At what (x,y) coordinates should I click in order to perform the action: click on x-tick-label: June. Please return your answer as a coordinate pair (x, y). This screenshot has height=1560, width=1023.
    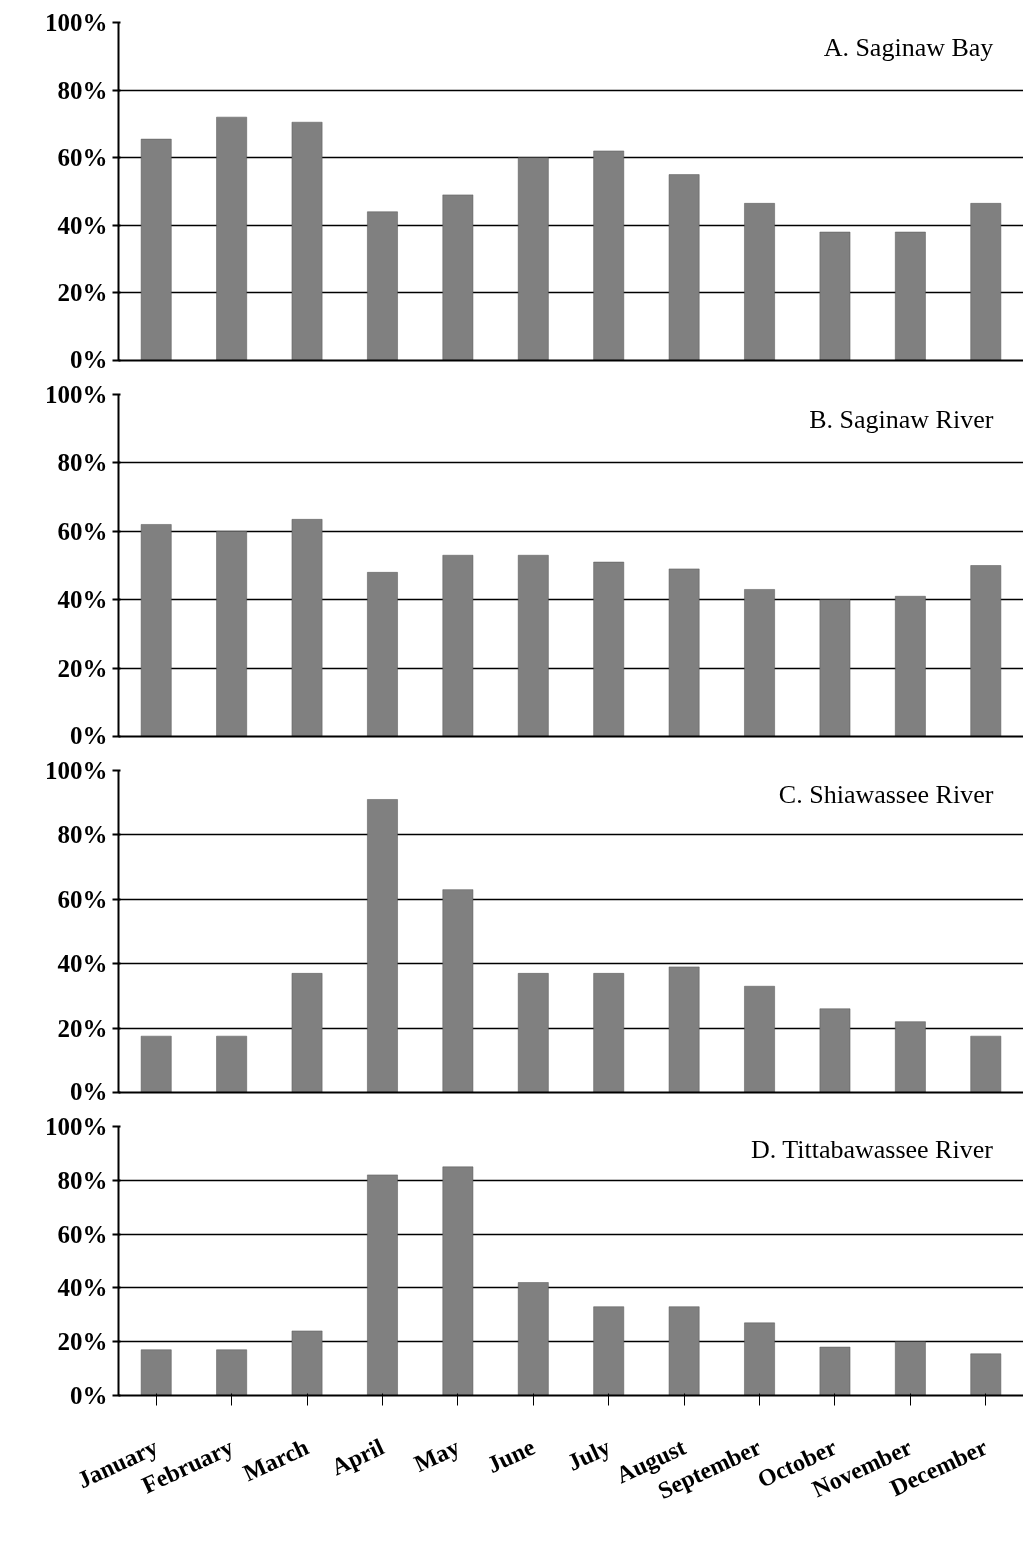
    Looking at the image, I should click on (511, 1456).